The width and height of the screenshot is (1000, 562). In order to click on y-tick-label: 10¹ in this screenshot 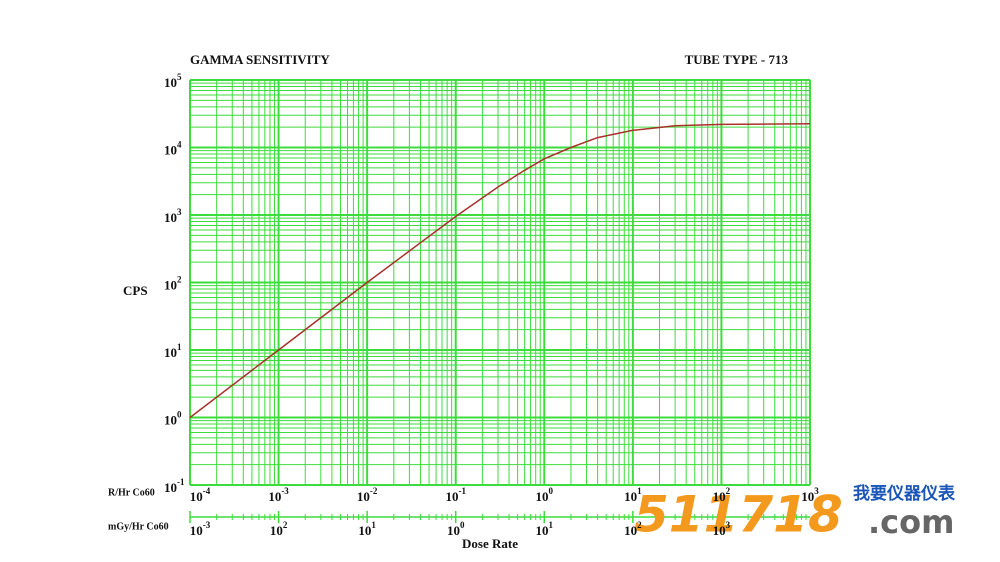, I will do `click(173, 351)`.